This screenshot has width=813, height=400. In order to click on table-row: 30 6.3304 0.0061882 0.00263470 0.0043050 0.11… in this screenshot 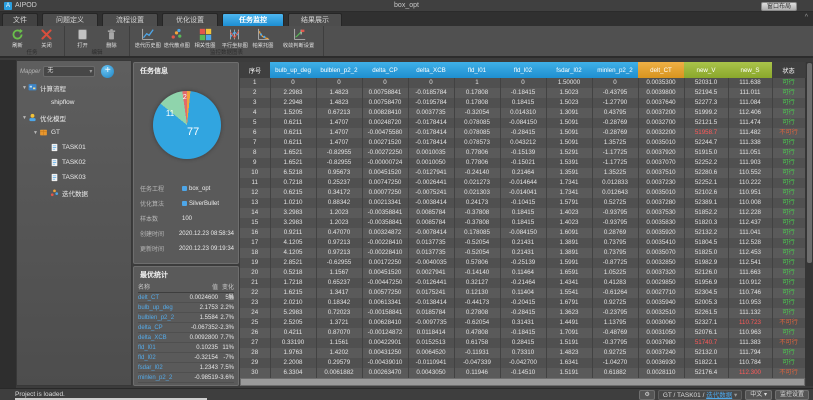, I will do `click(523, 373)`.